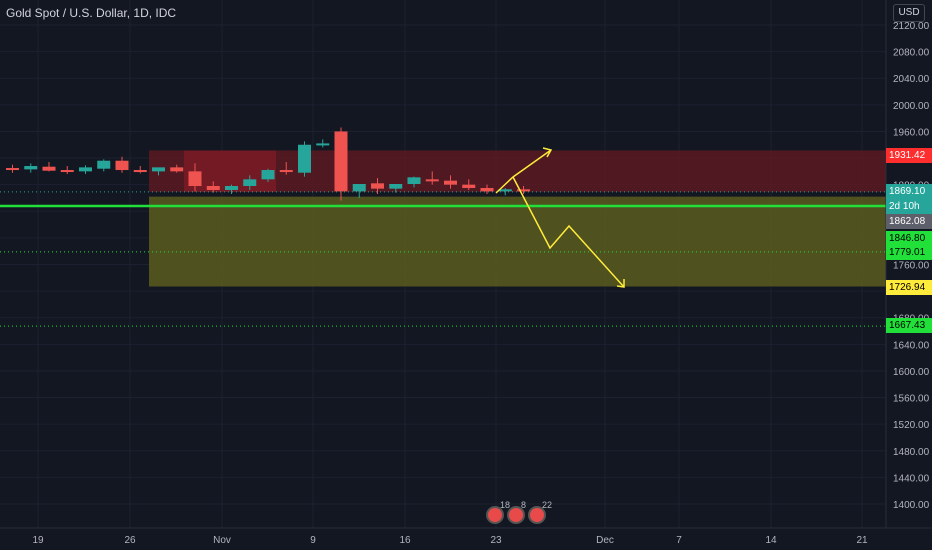  What do you see at coordinates (620, 283) in the screenshot?
I see `down-arrow-head` at bounding box center [620, 283].